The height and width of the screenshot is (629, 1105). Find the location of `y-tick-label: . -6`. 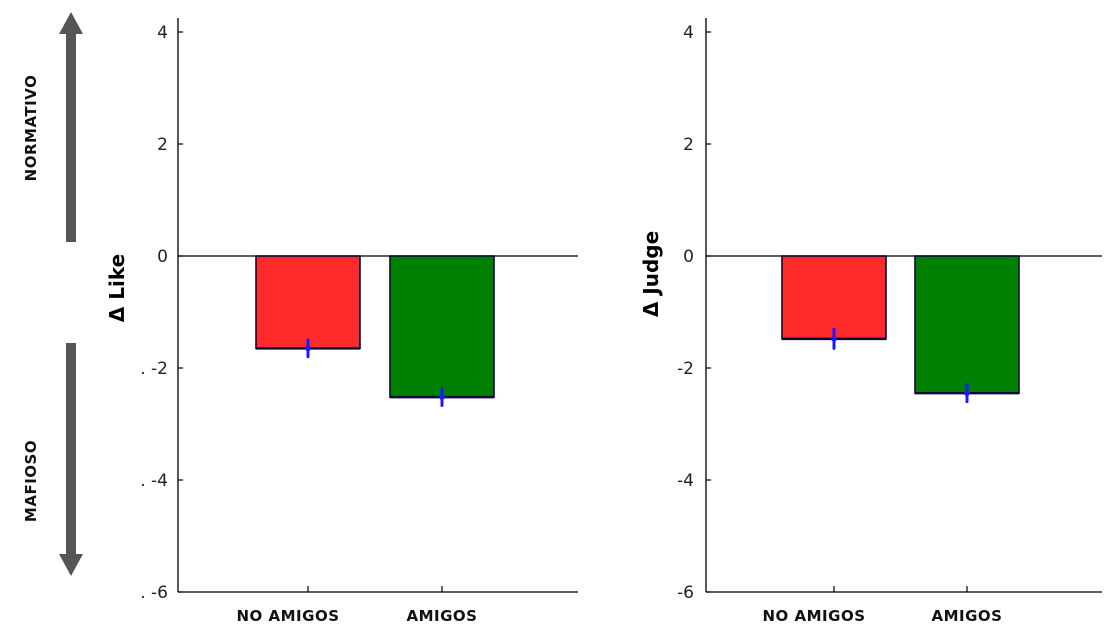

y-tick-label: . -6 is located at coordinates (154, 593).